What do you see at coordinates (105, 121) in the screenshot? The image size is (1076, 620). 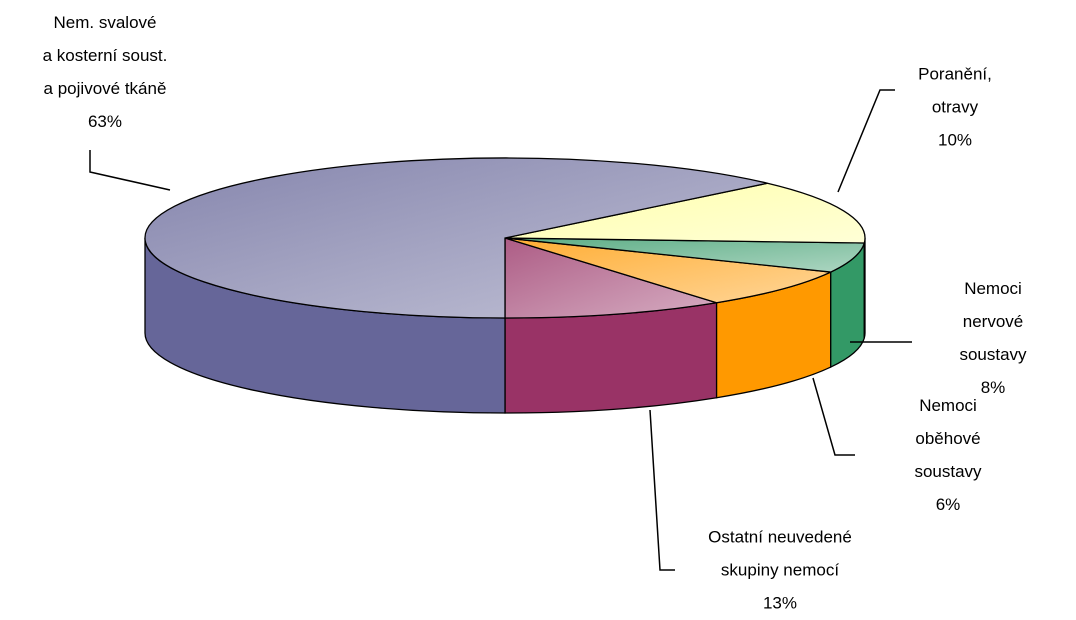 I see `value-label: 63%` at bounding box center [105, 121].